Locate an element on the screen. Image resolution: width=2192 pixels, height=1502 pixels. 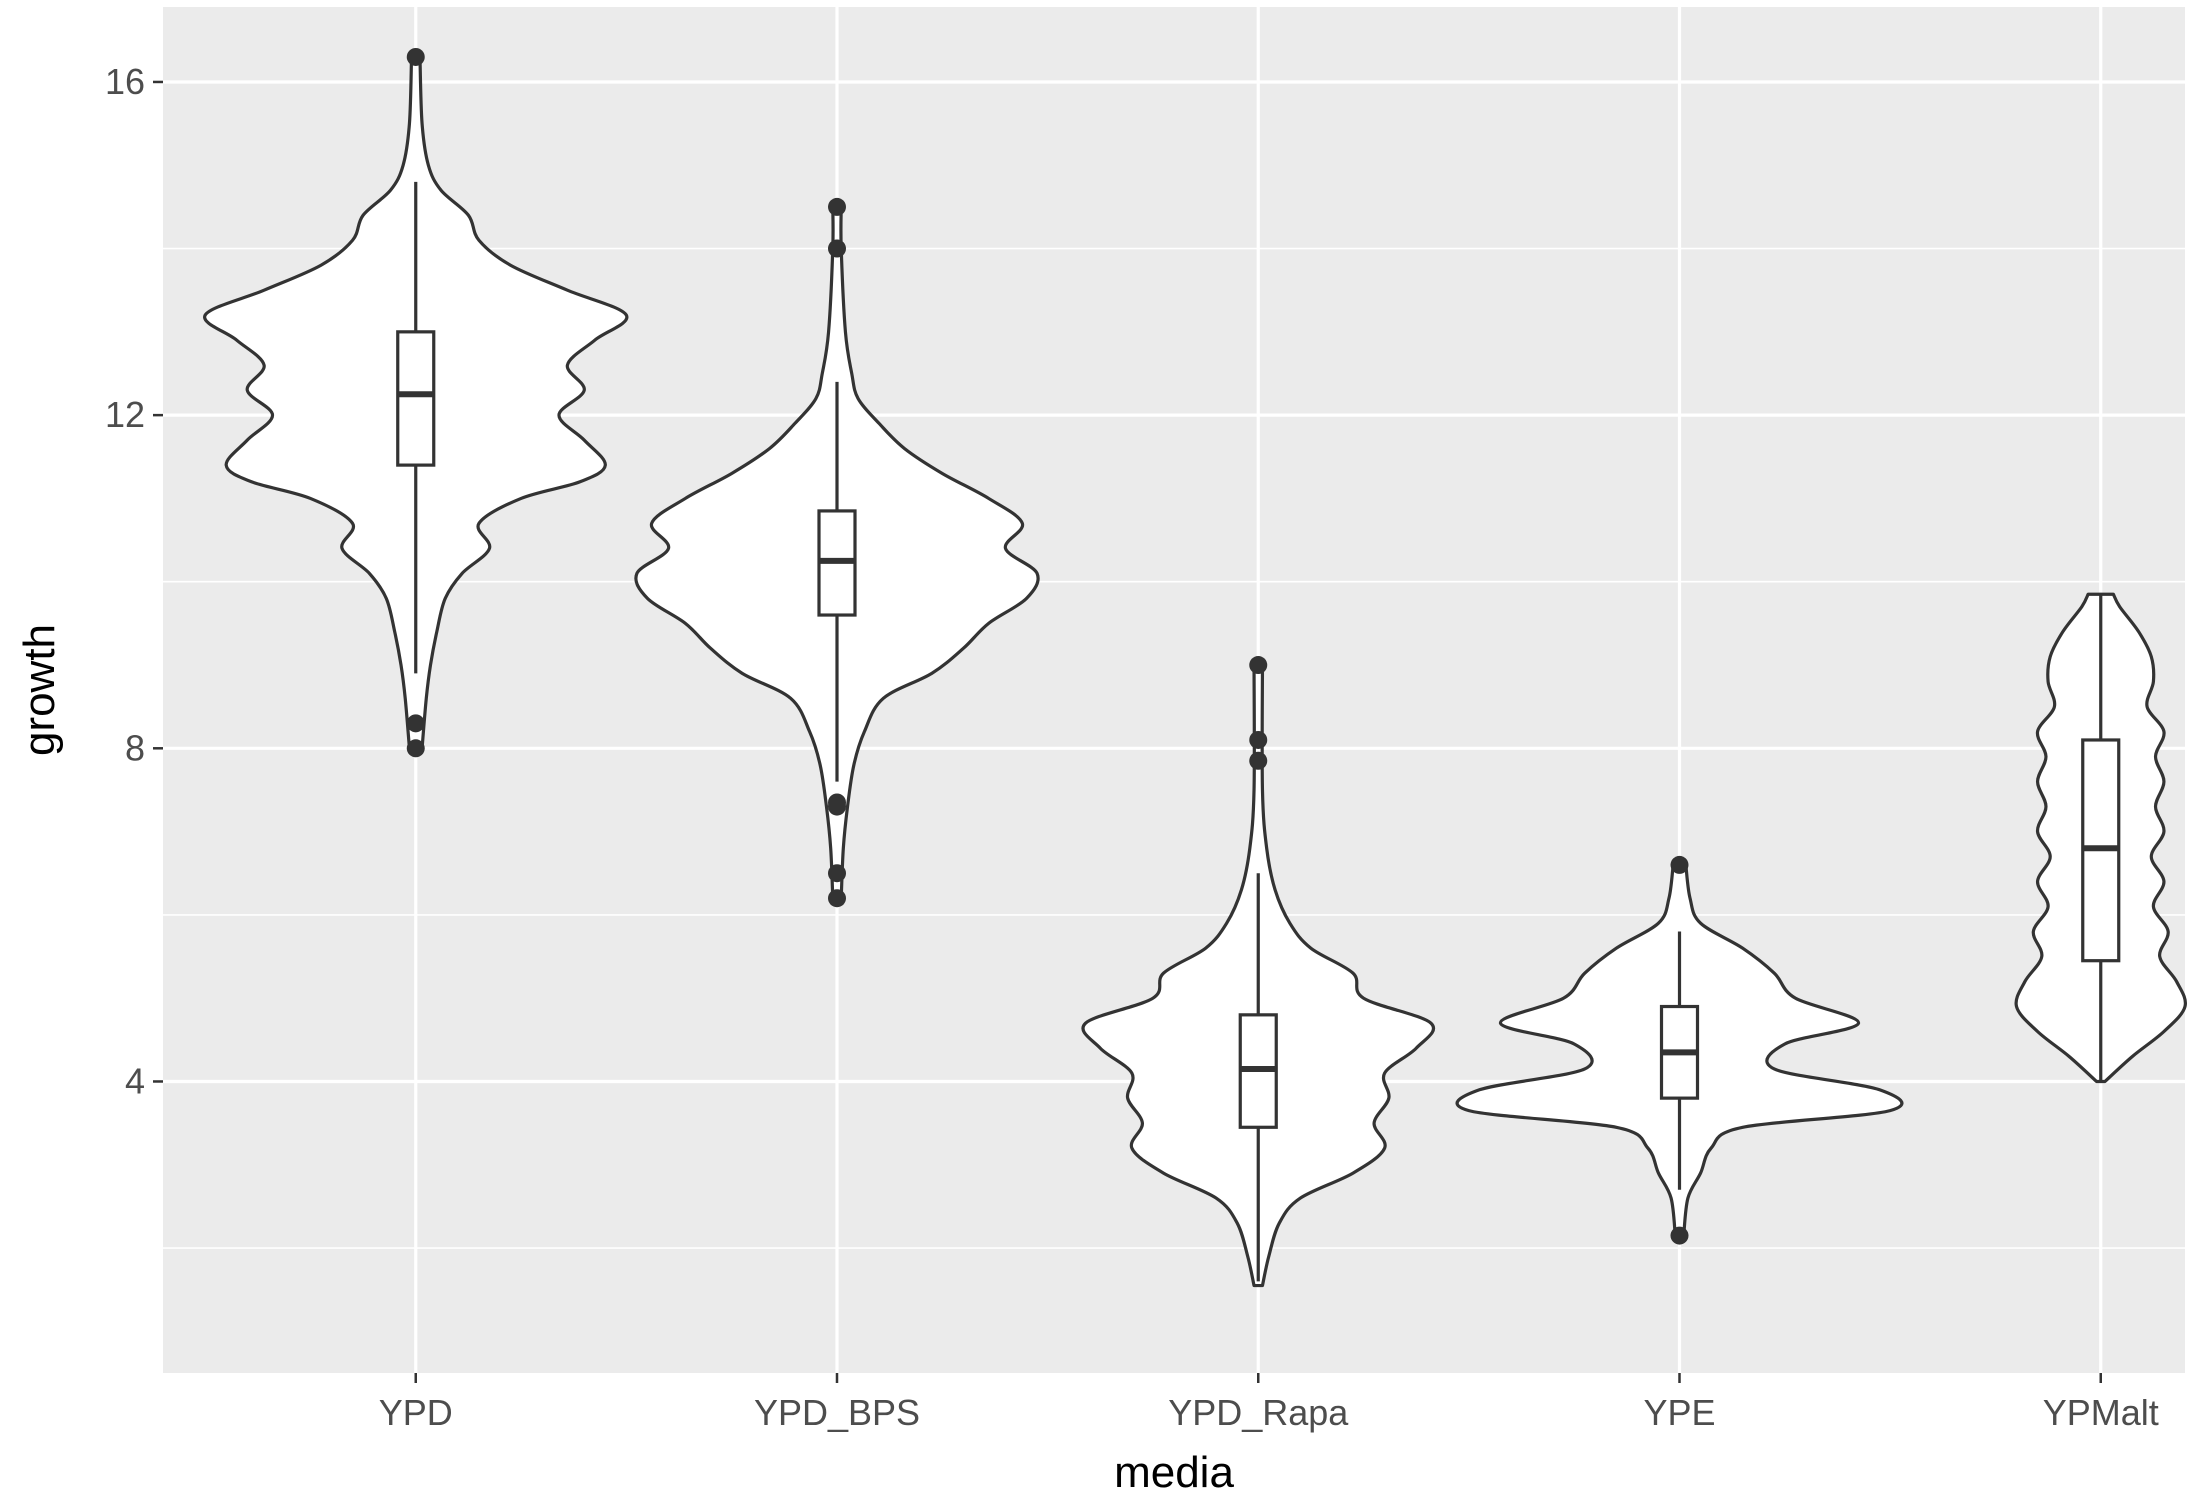
violin-group-YPD_Rapa is located at coordinates (1258, 972).